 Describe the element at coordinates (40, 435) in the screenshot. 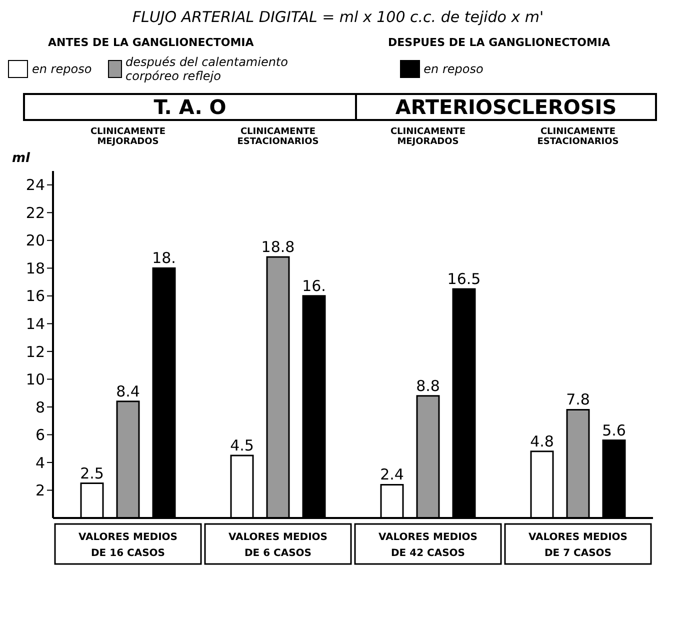

I see `y-tick-label: 6` at that location.